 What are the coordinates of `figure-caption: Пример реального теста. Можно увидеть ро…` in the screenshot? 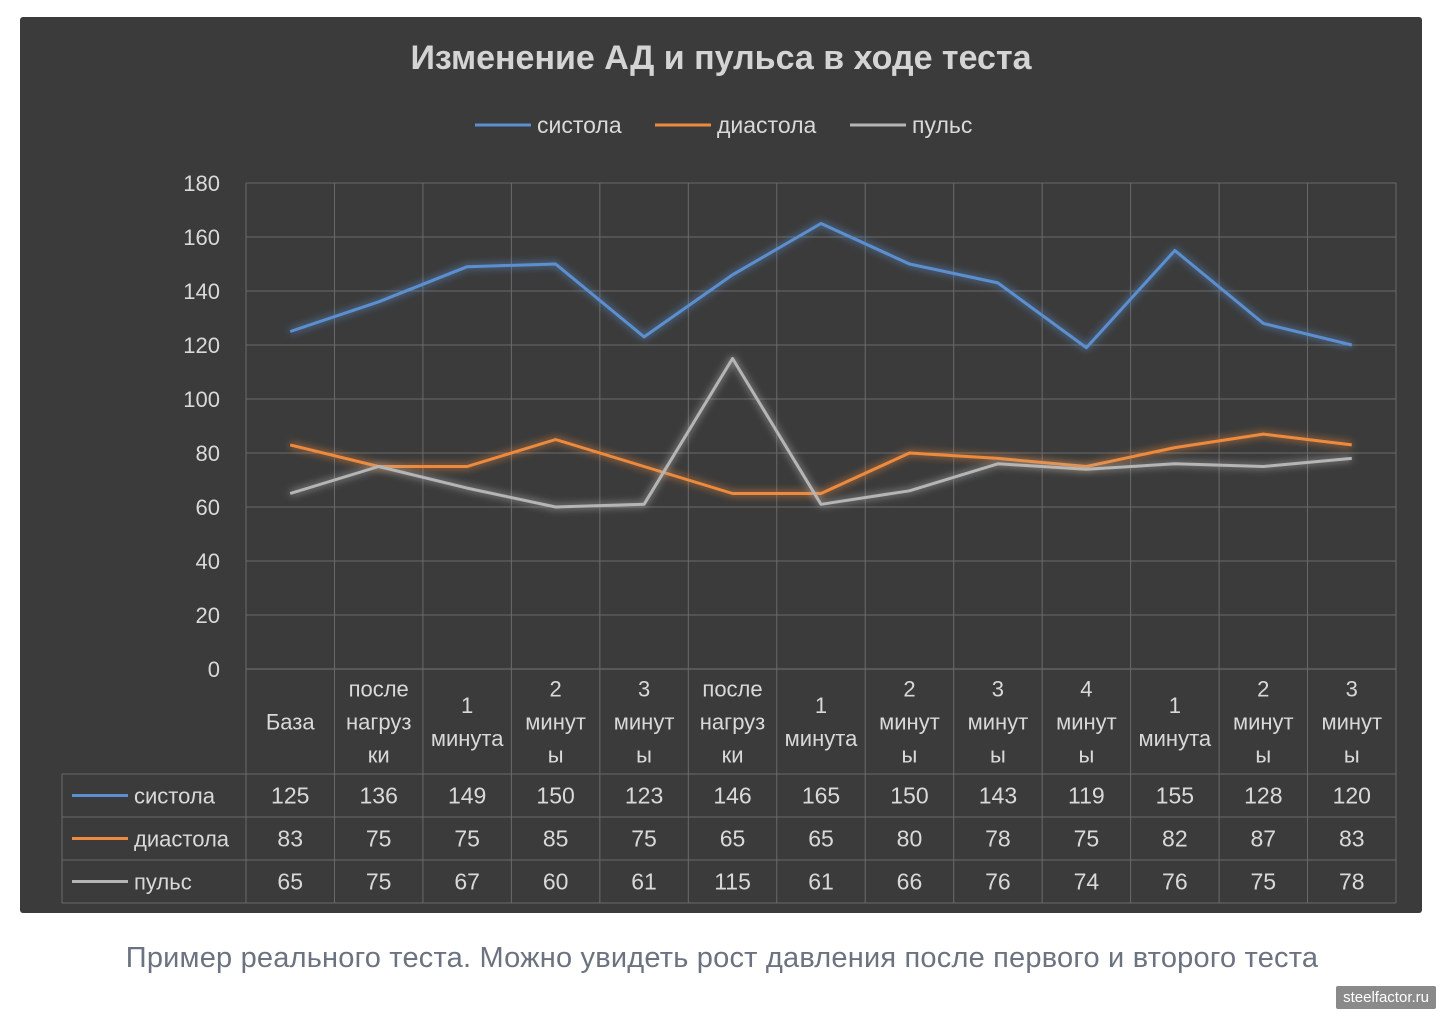 It's located at (722, 958).